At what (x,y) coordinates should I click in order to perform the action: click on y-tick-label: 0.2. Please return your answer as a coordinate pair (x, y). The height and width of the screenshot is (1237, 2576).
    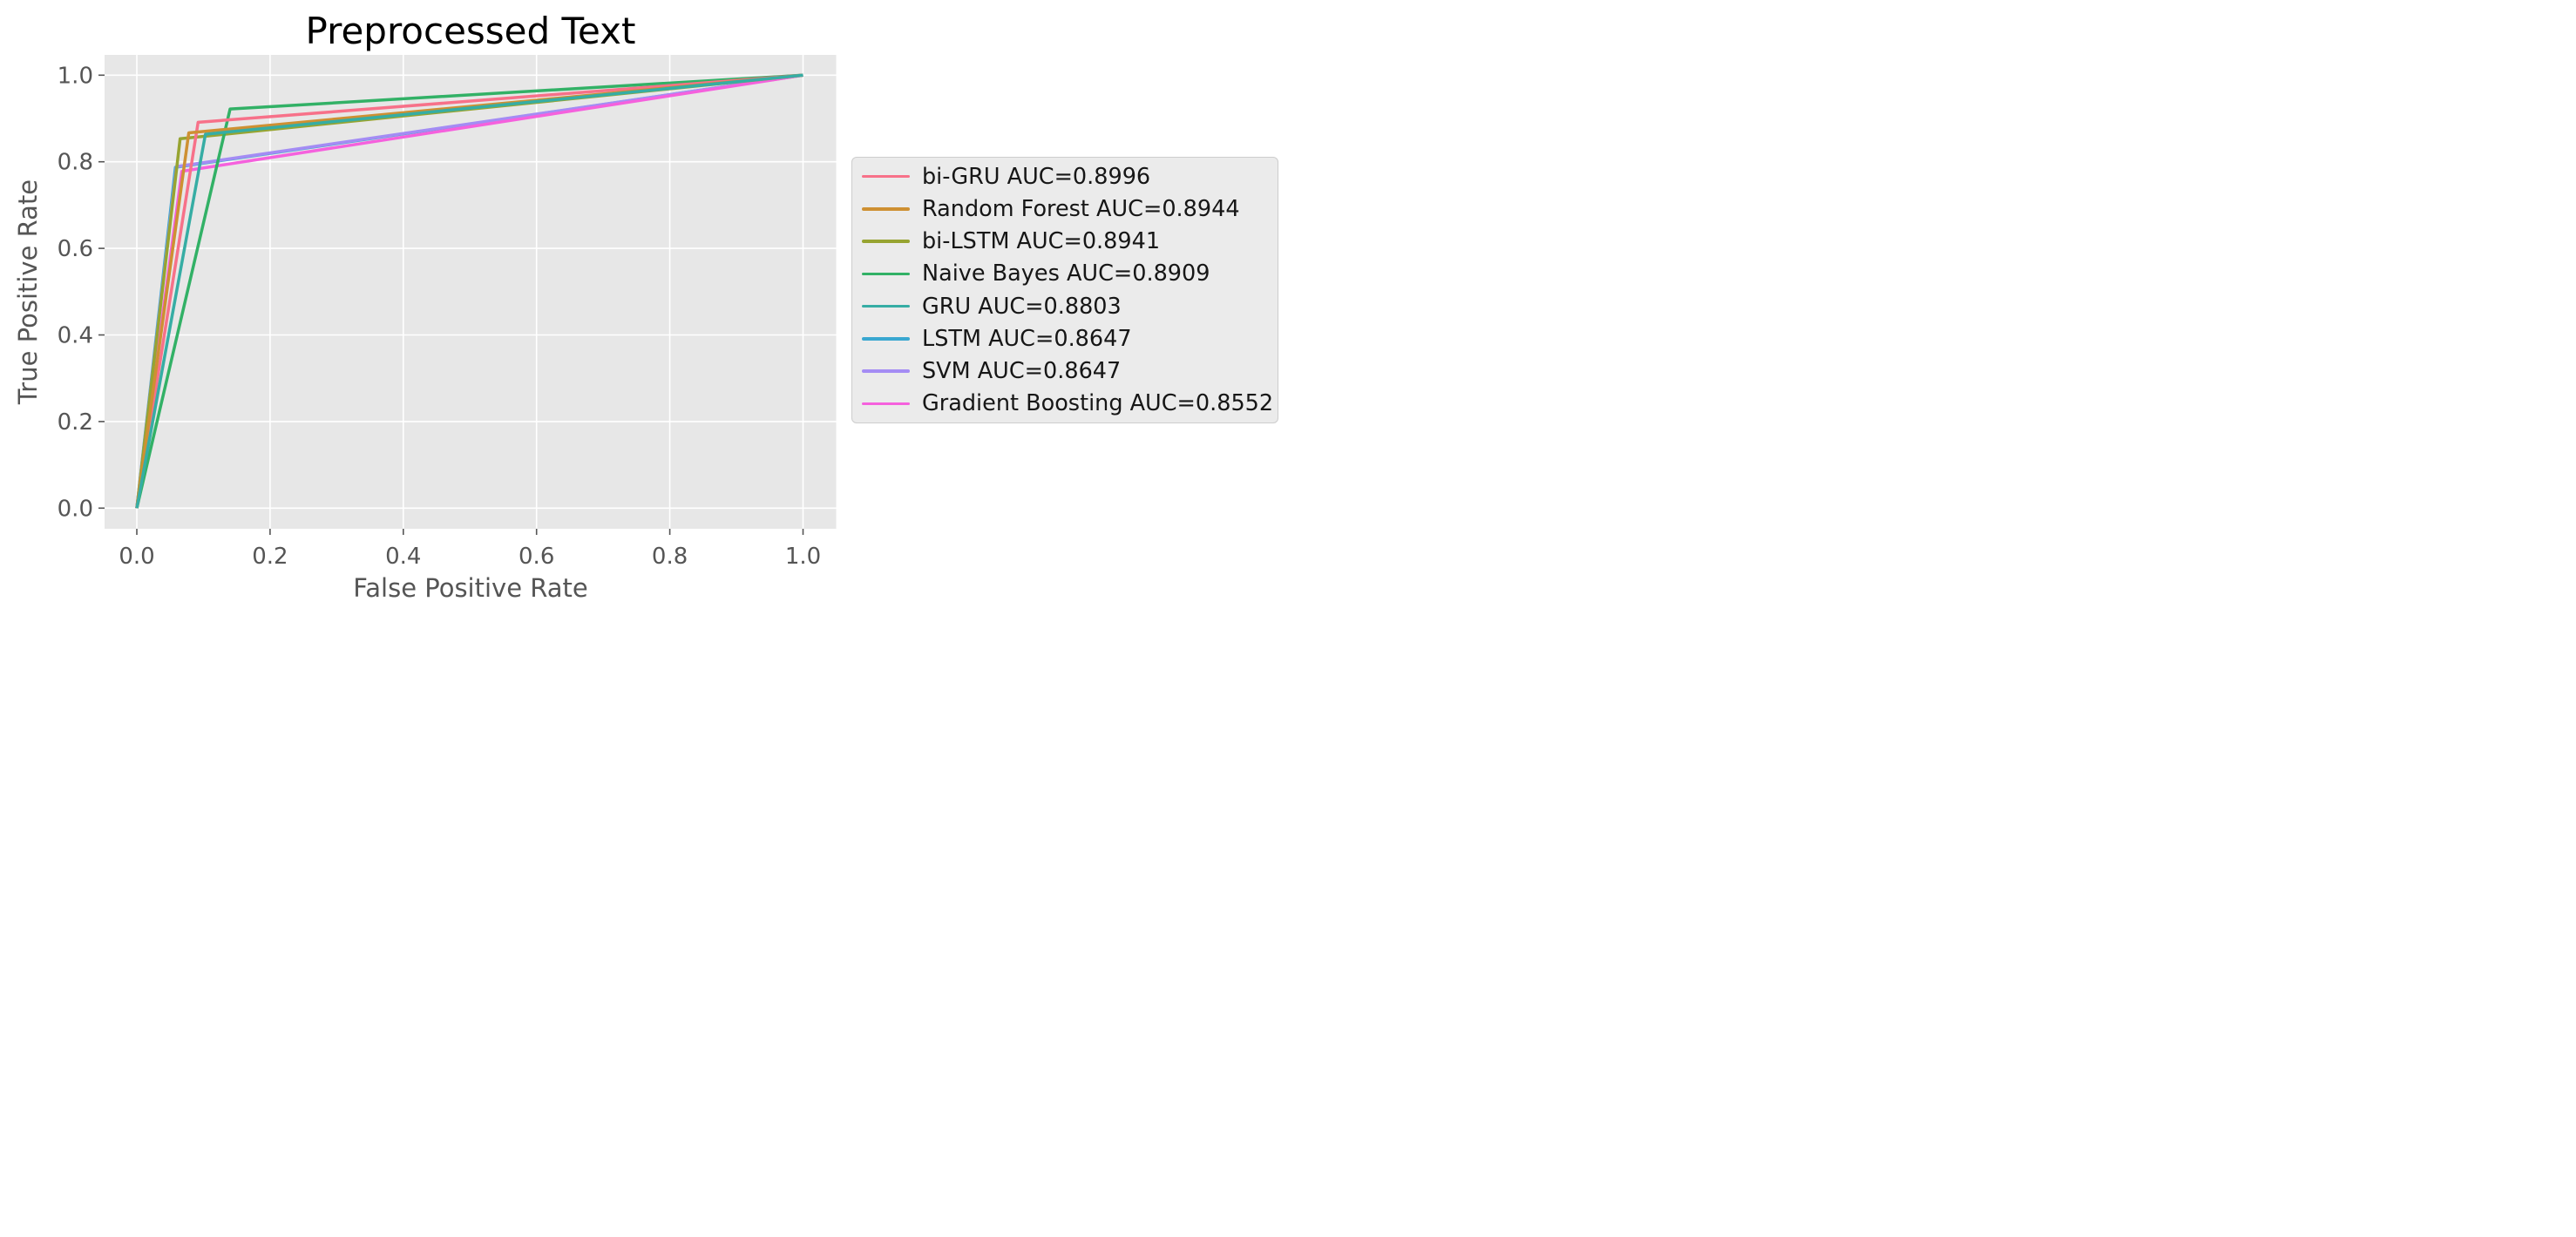
    Looking at the image, I should click on (75, 422).